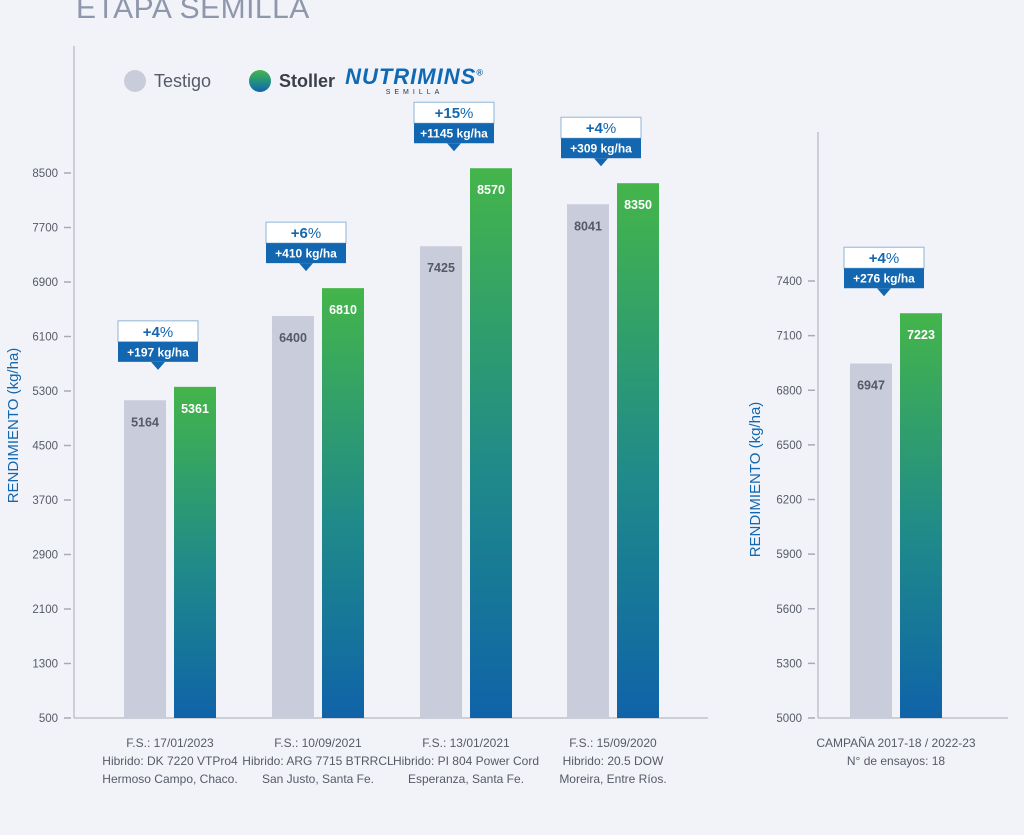  I want to click on badge-kg-text: +1145 kg/ha, so click(454, 134).